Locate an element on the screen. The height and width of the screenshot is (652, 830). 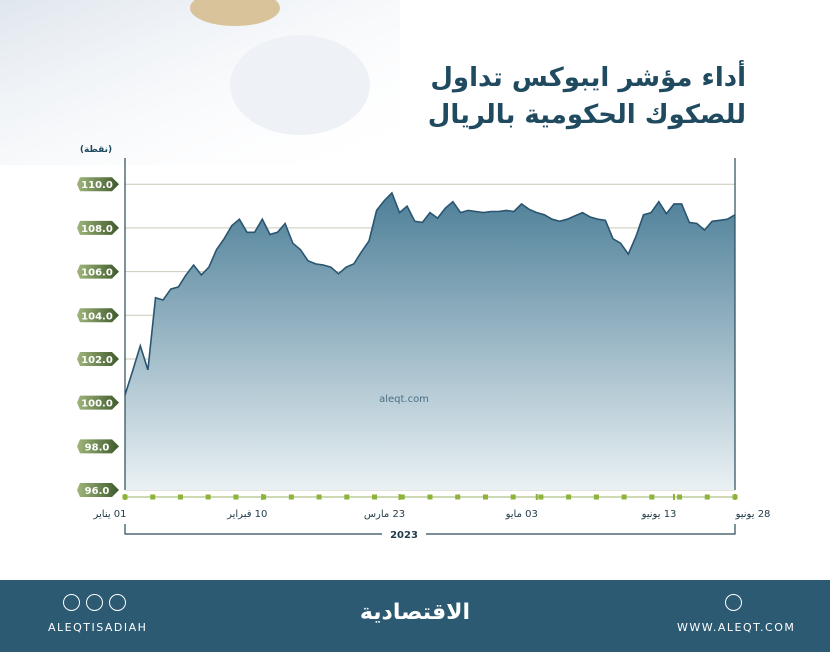
web-icon is located at coordinates (733, 602).